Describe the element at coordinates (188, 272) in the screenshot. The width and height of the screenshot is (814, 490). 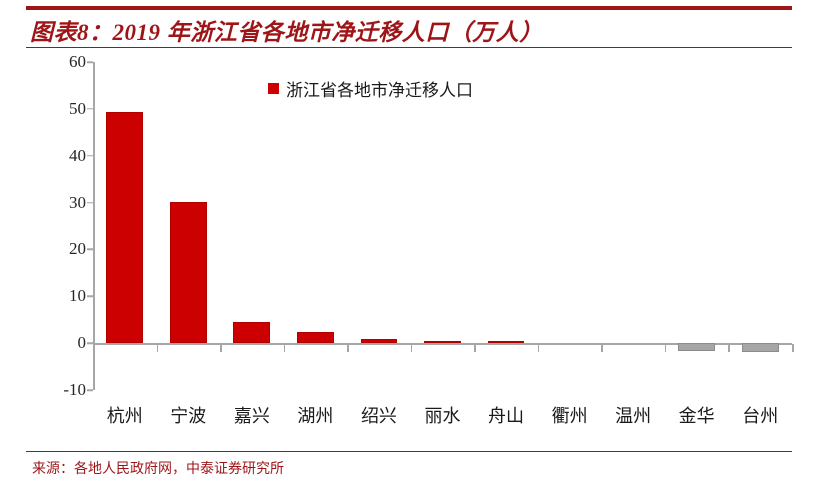
I see `bar-宁波` at that location.